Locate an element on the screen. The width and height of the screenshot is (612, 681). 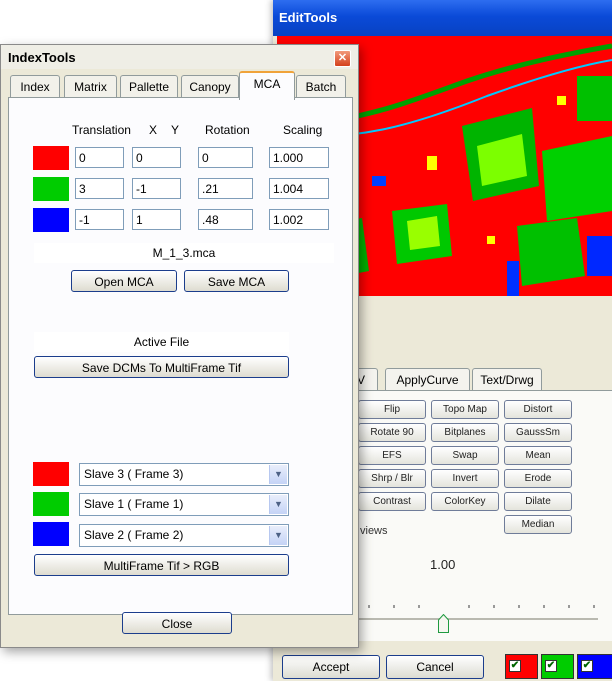
views-label: views is located at coordinates (374, 531).